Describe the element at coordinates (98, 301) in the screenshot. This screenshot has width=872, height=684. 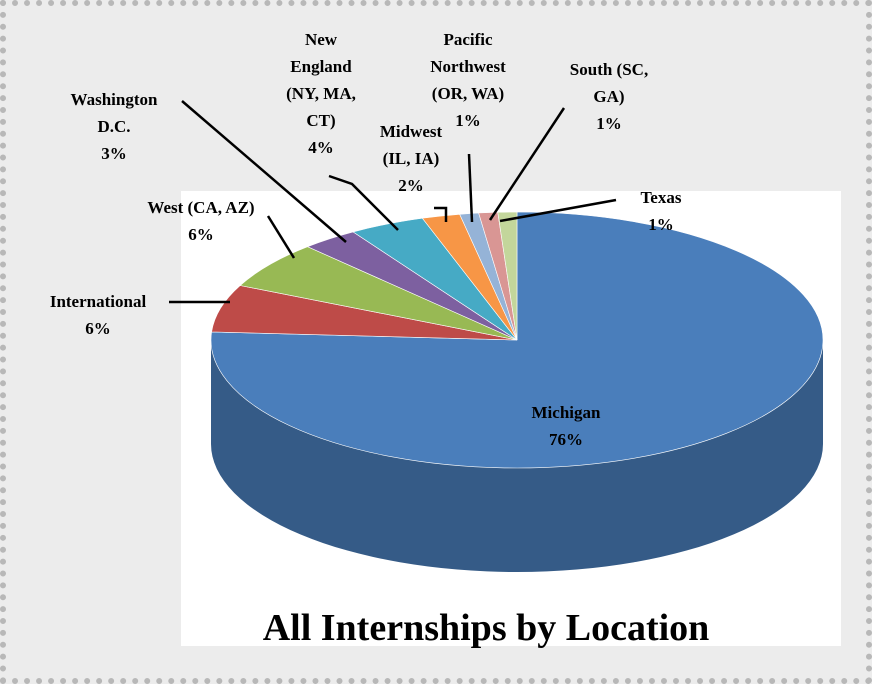
I see `slice-name: International` at that location.